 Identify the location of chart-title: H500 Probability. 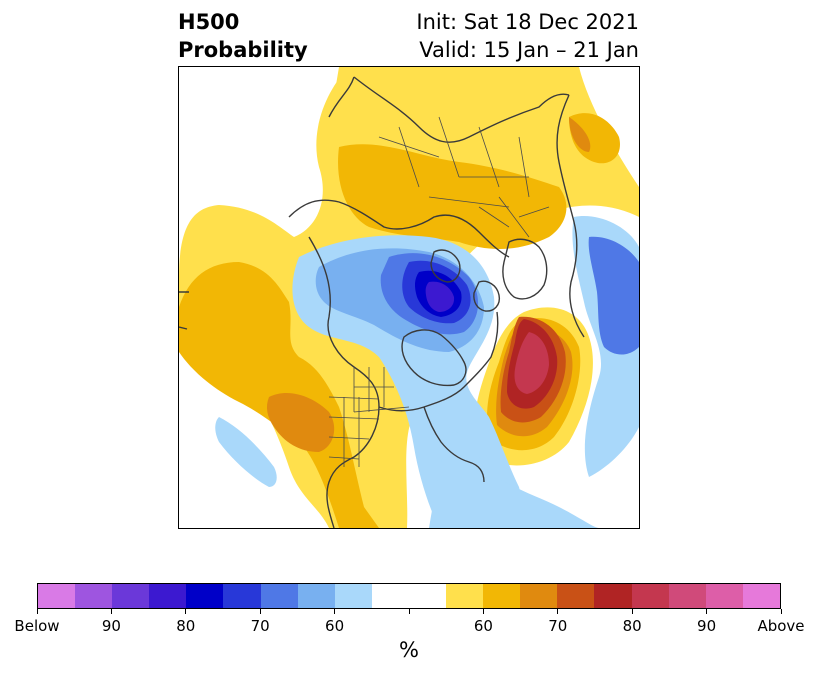
(243, 36).